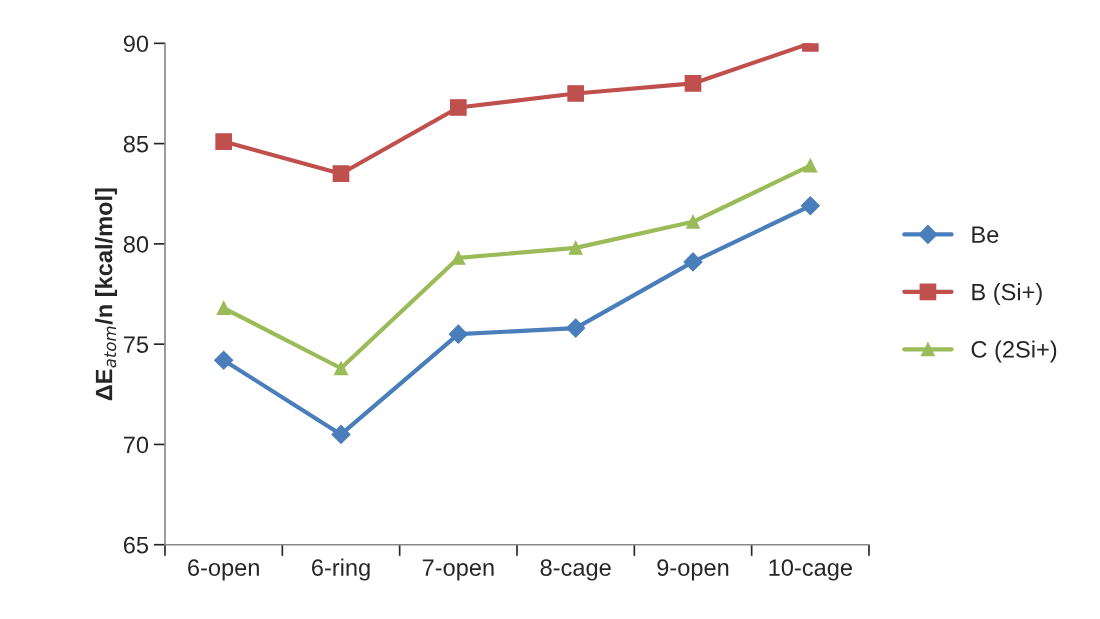  Describe the element at coordinates (106, 294) in the screenshot. I see `y-axis-title: ΔE$_{atom}$/n [kcal/mol]` at that location.